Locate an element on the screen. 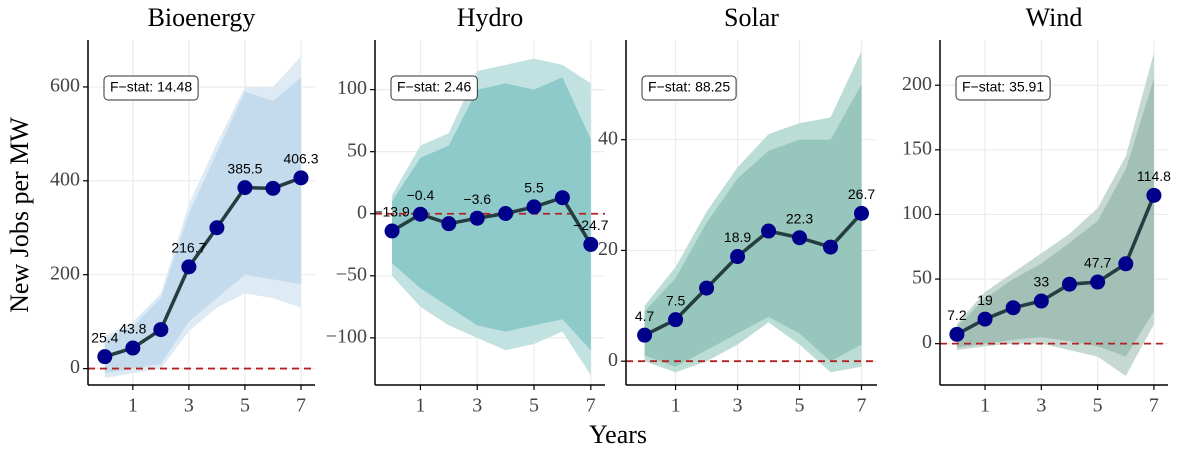 This screenshot has height=453, width=1177. data-label: 4.7 is located at coordinates (645, 316).